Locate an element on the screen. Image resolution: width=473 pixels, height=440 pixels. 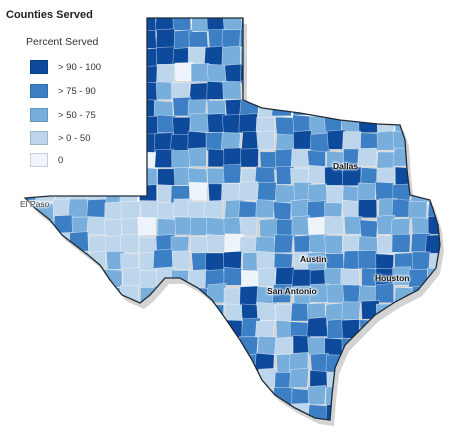
city-label-san-antonio: San Antonio is located at coordinates (292, 291).